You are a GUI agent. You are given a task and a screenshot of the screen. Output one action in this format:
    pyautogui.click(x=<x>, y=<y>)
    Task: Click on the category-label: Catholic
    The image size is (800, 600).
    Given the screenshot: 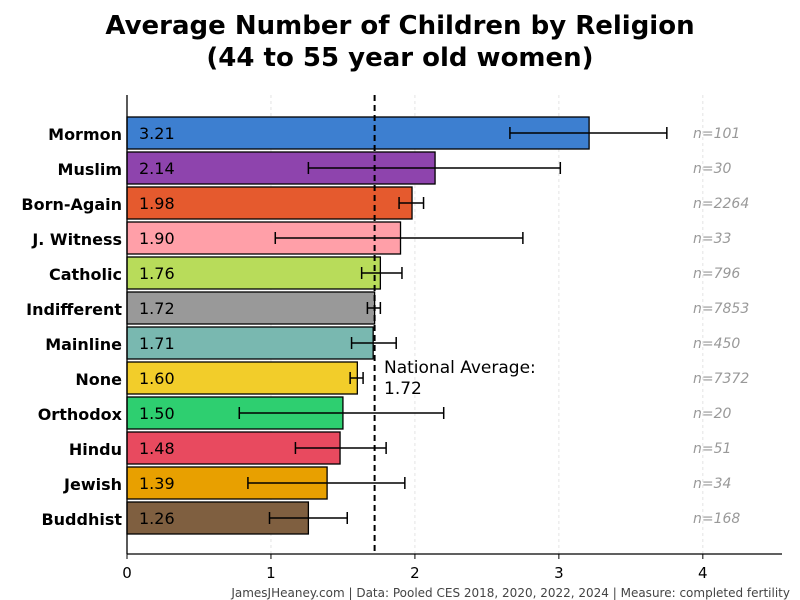 What is the action you would take?
    pyautogui.click(x=85, y=274)
    